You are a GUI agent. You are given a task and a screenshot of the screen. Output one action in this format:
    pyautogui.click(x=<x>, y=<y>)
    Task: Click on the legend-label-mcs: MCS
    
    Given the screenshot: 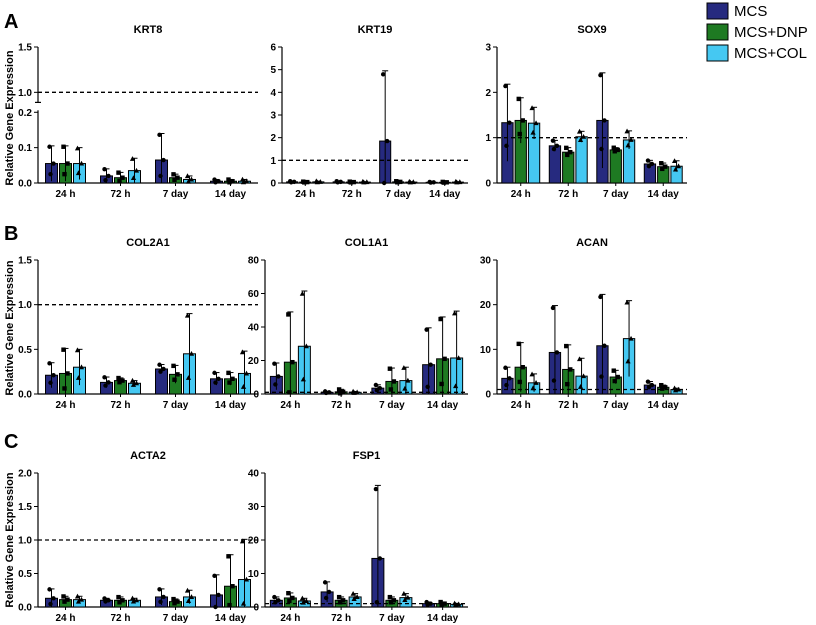 What is the action you would take?
    pyautogui.click(x=750, y=11)
    